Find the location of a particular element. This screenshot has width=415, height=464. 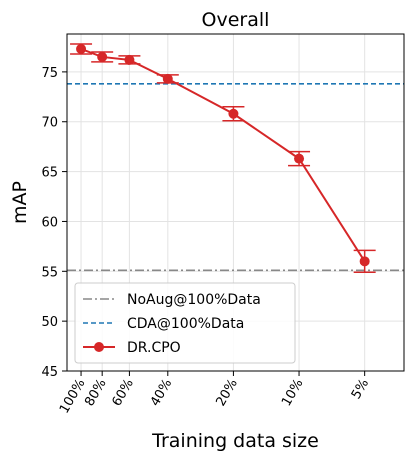

y-tick-label: 45 is located at coordinates (49, 372).